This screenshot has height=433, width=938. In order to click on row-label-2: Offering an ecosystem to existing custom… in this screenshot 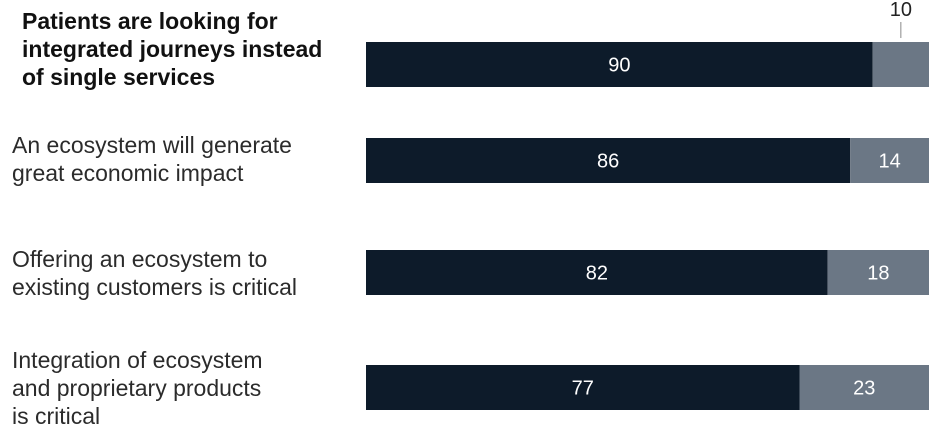, I will do `click(182, 273)`.